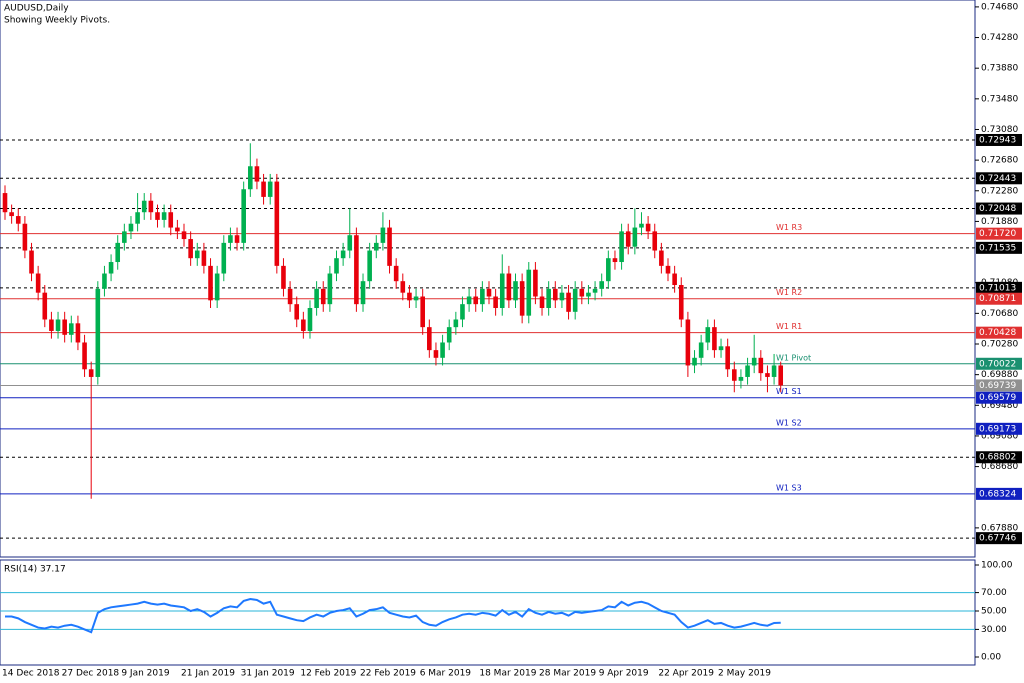  Describe the element at coordinates (994, 630) in the screenshot. I see `y-tick-label: 30.00` at that location.